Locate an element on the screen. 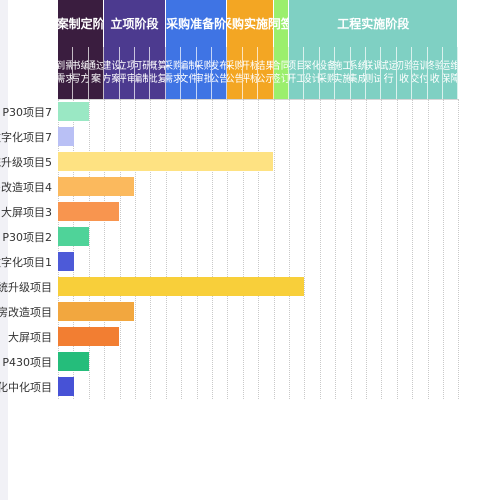 The image size is (500, 500). task-header-8: 采购 需求 is located at coordinates (173, 73).